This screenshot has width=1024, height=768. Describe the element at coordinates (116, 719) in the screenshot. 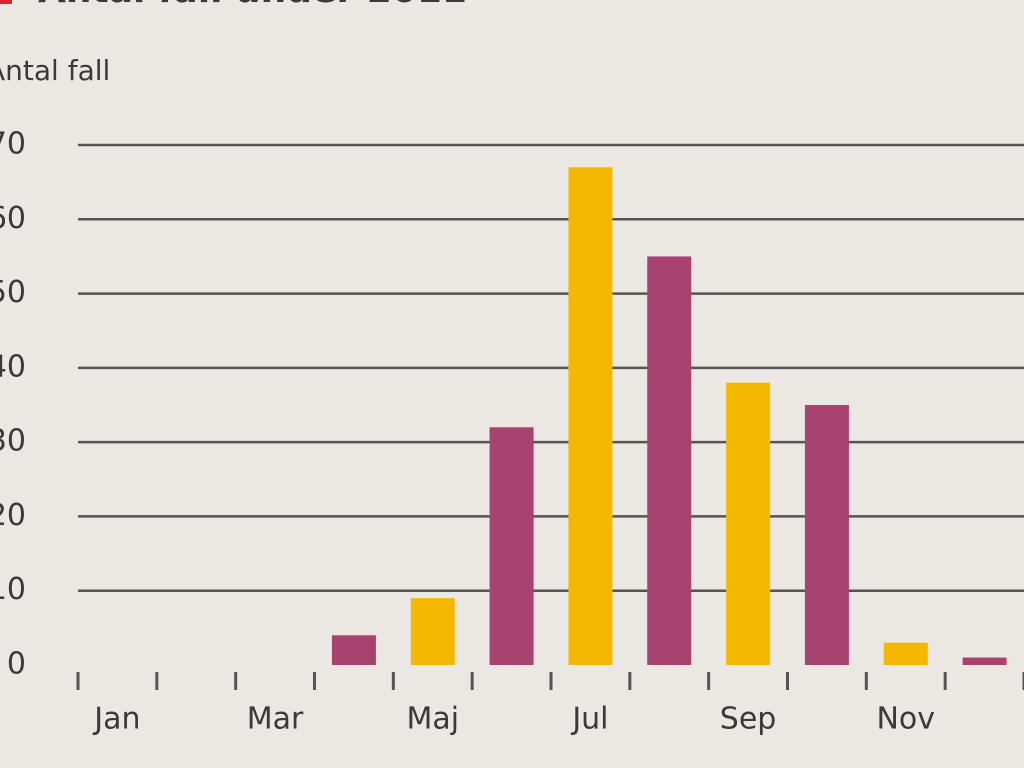

I see `x-tick-label: Jan` at that location.